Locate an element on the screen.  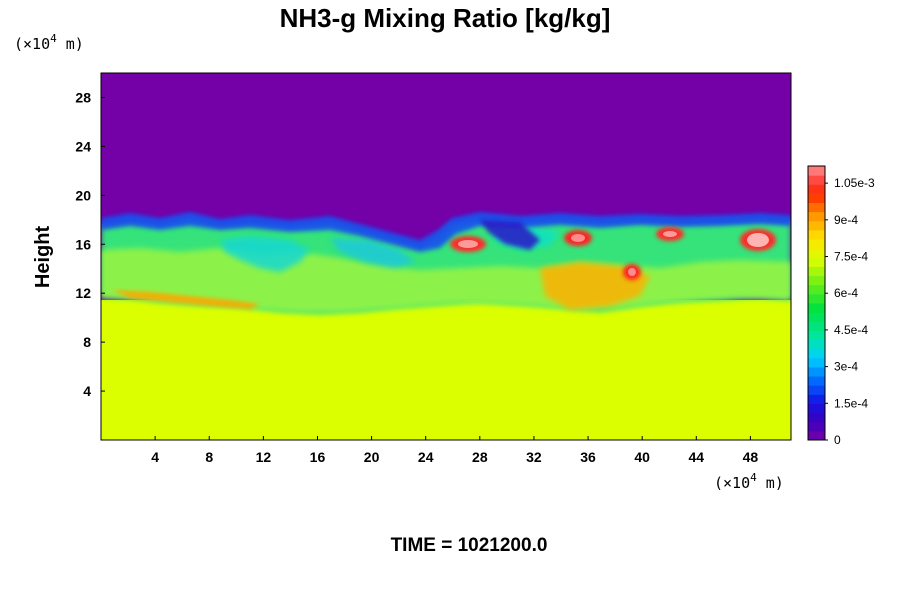
y-unit-suffix: m) is located at coordinates (70, 44).